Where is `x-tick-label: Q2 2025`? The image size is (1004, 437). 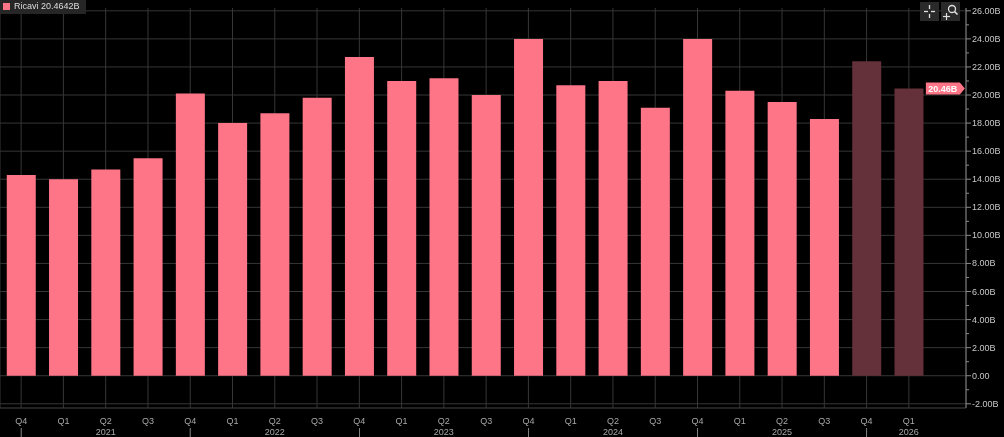
x-tick-label: Q2 2025 is located at coordinates (782, 426).